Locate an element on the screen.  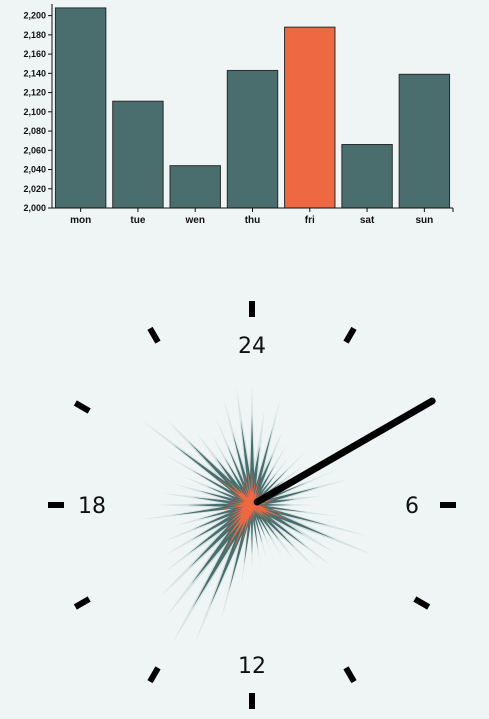
bar-wen is located at coordinates (195, 187).